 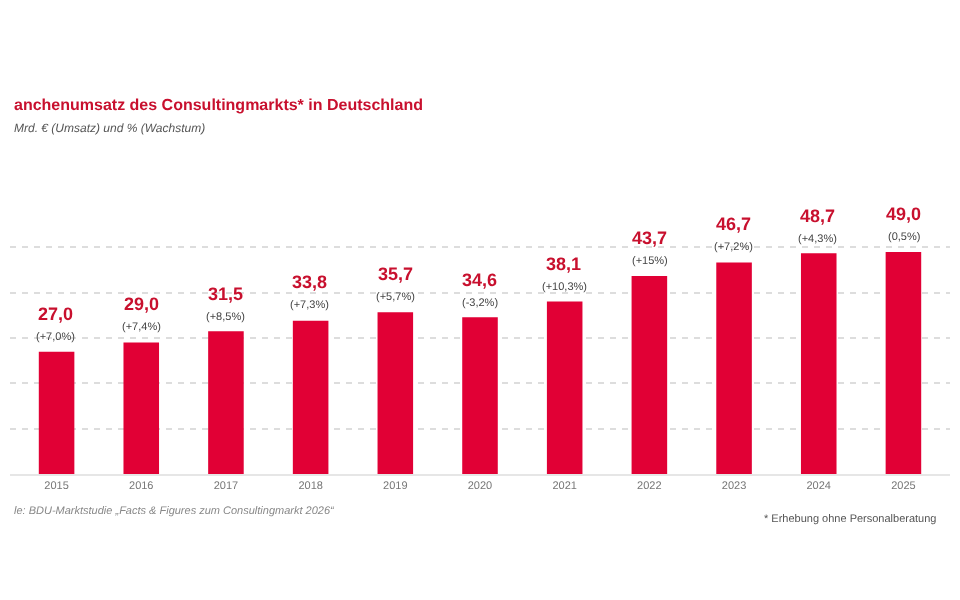 I want to click on data-label: 34,6, so click(x=480, y=280).